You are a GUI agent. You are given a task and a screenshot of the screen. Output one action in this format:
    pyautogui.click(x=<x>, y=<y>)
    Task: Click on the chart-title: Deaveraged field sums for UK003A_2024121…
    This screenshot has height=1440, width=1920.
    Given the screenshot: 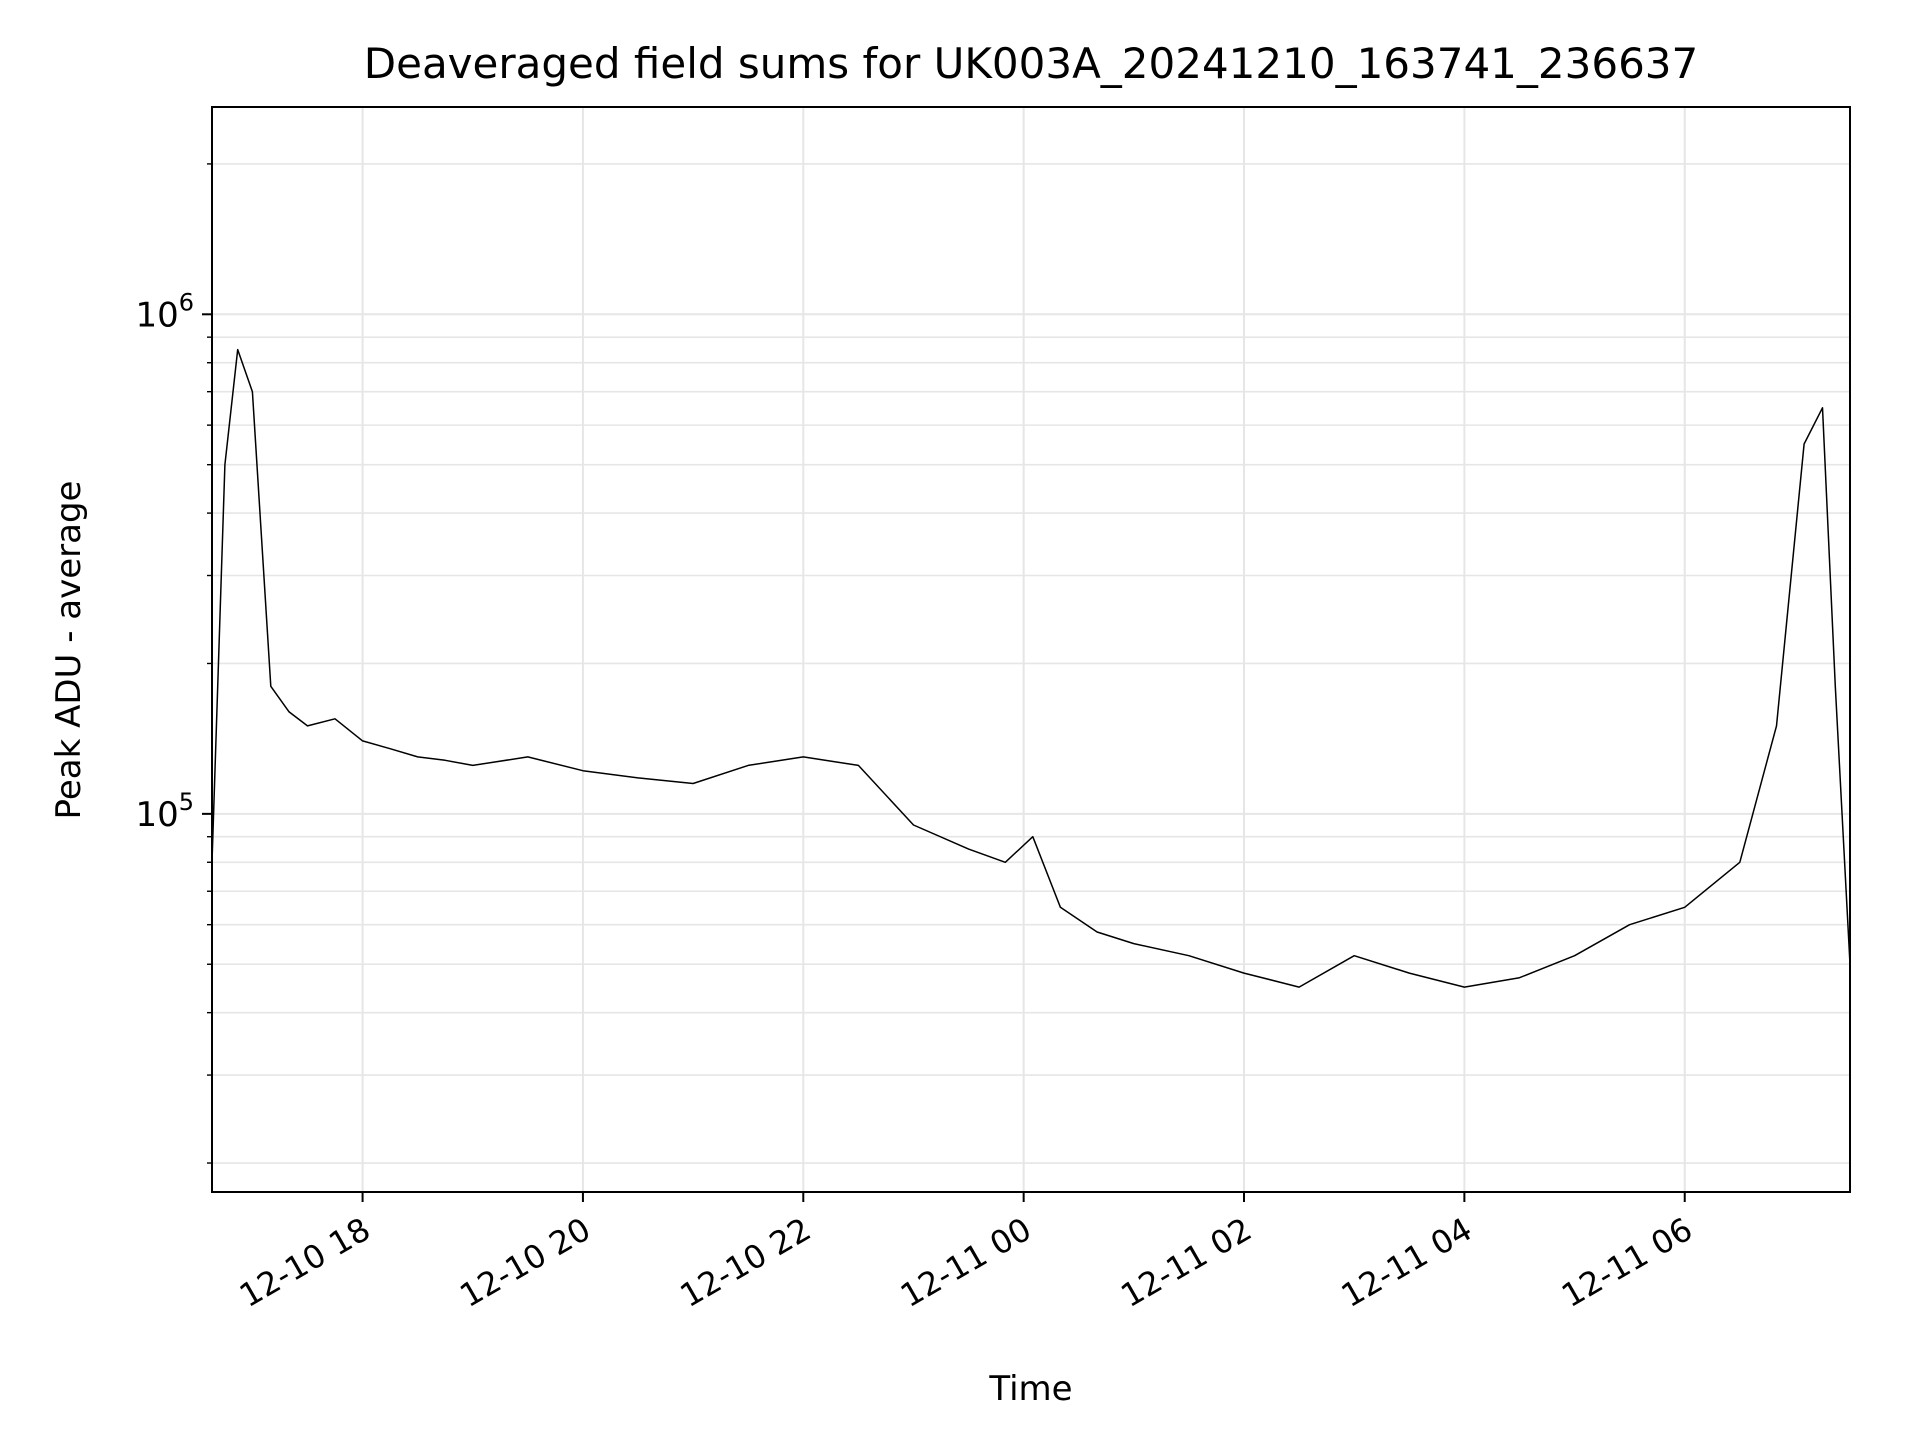 What is the action you would take?
    pyautogui.click(x=1031, y=63)
    